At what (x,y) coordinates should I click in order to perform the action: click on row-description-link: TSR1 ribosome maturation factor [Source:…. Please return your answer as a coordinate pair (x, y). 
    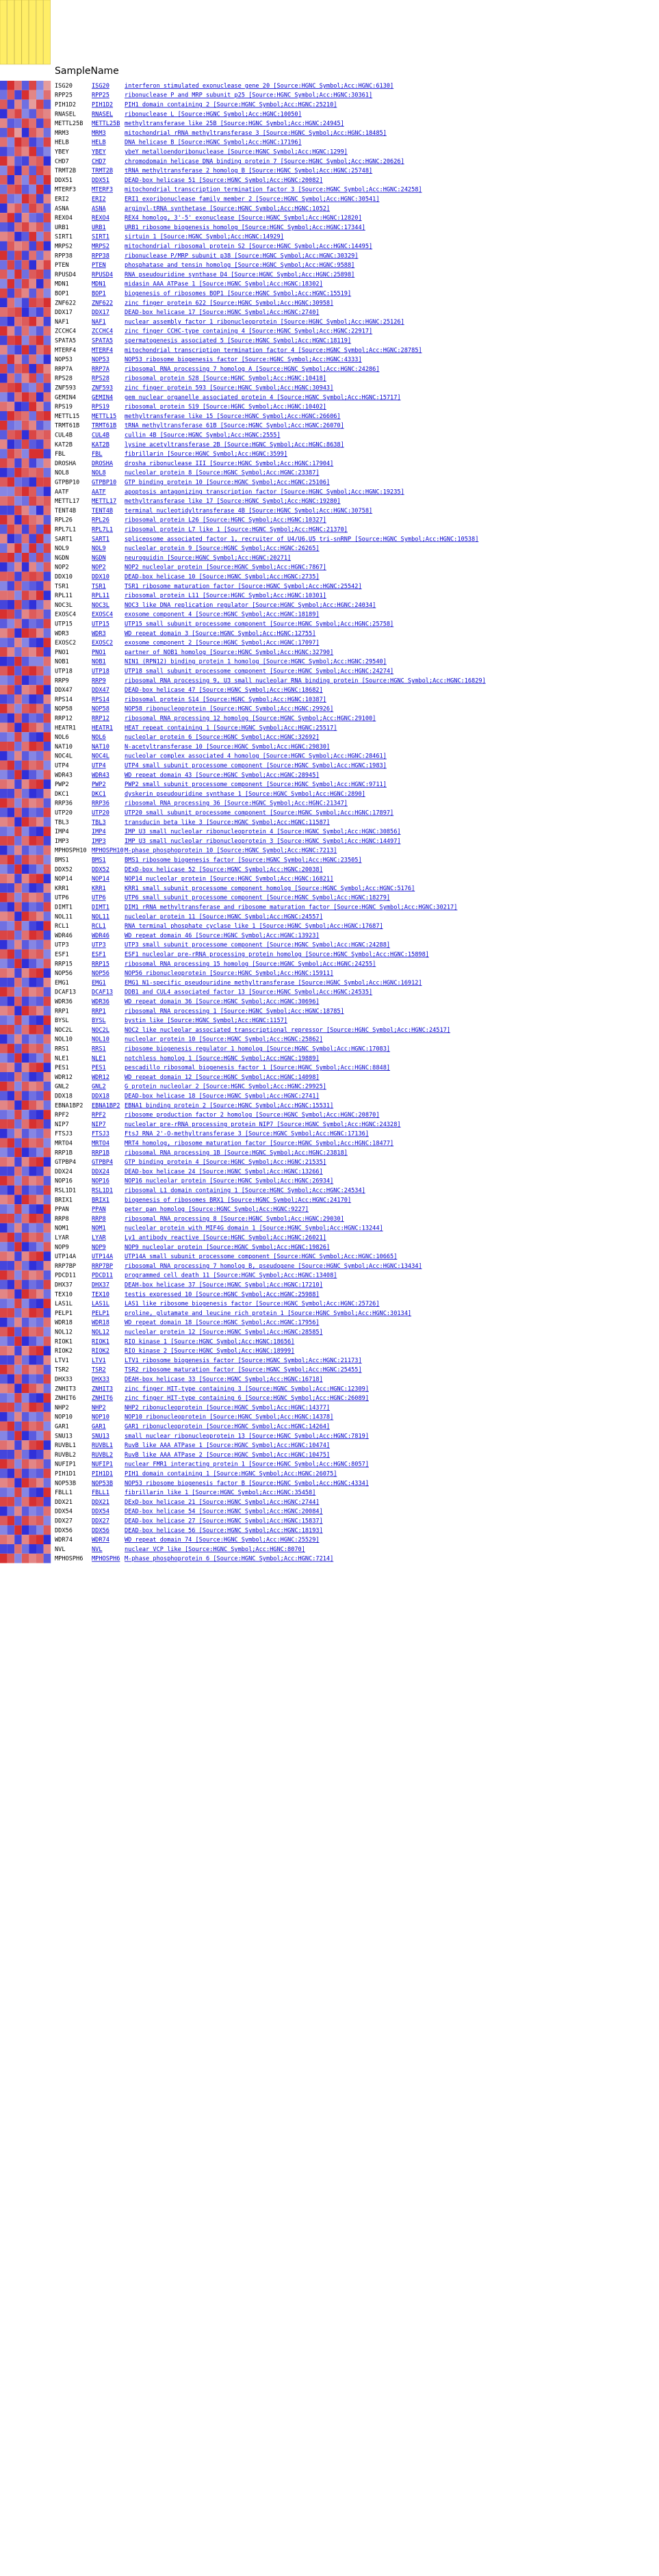
    Looking at the image, I should click on (243, 586).